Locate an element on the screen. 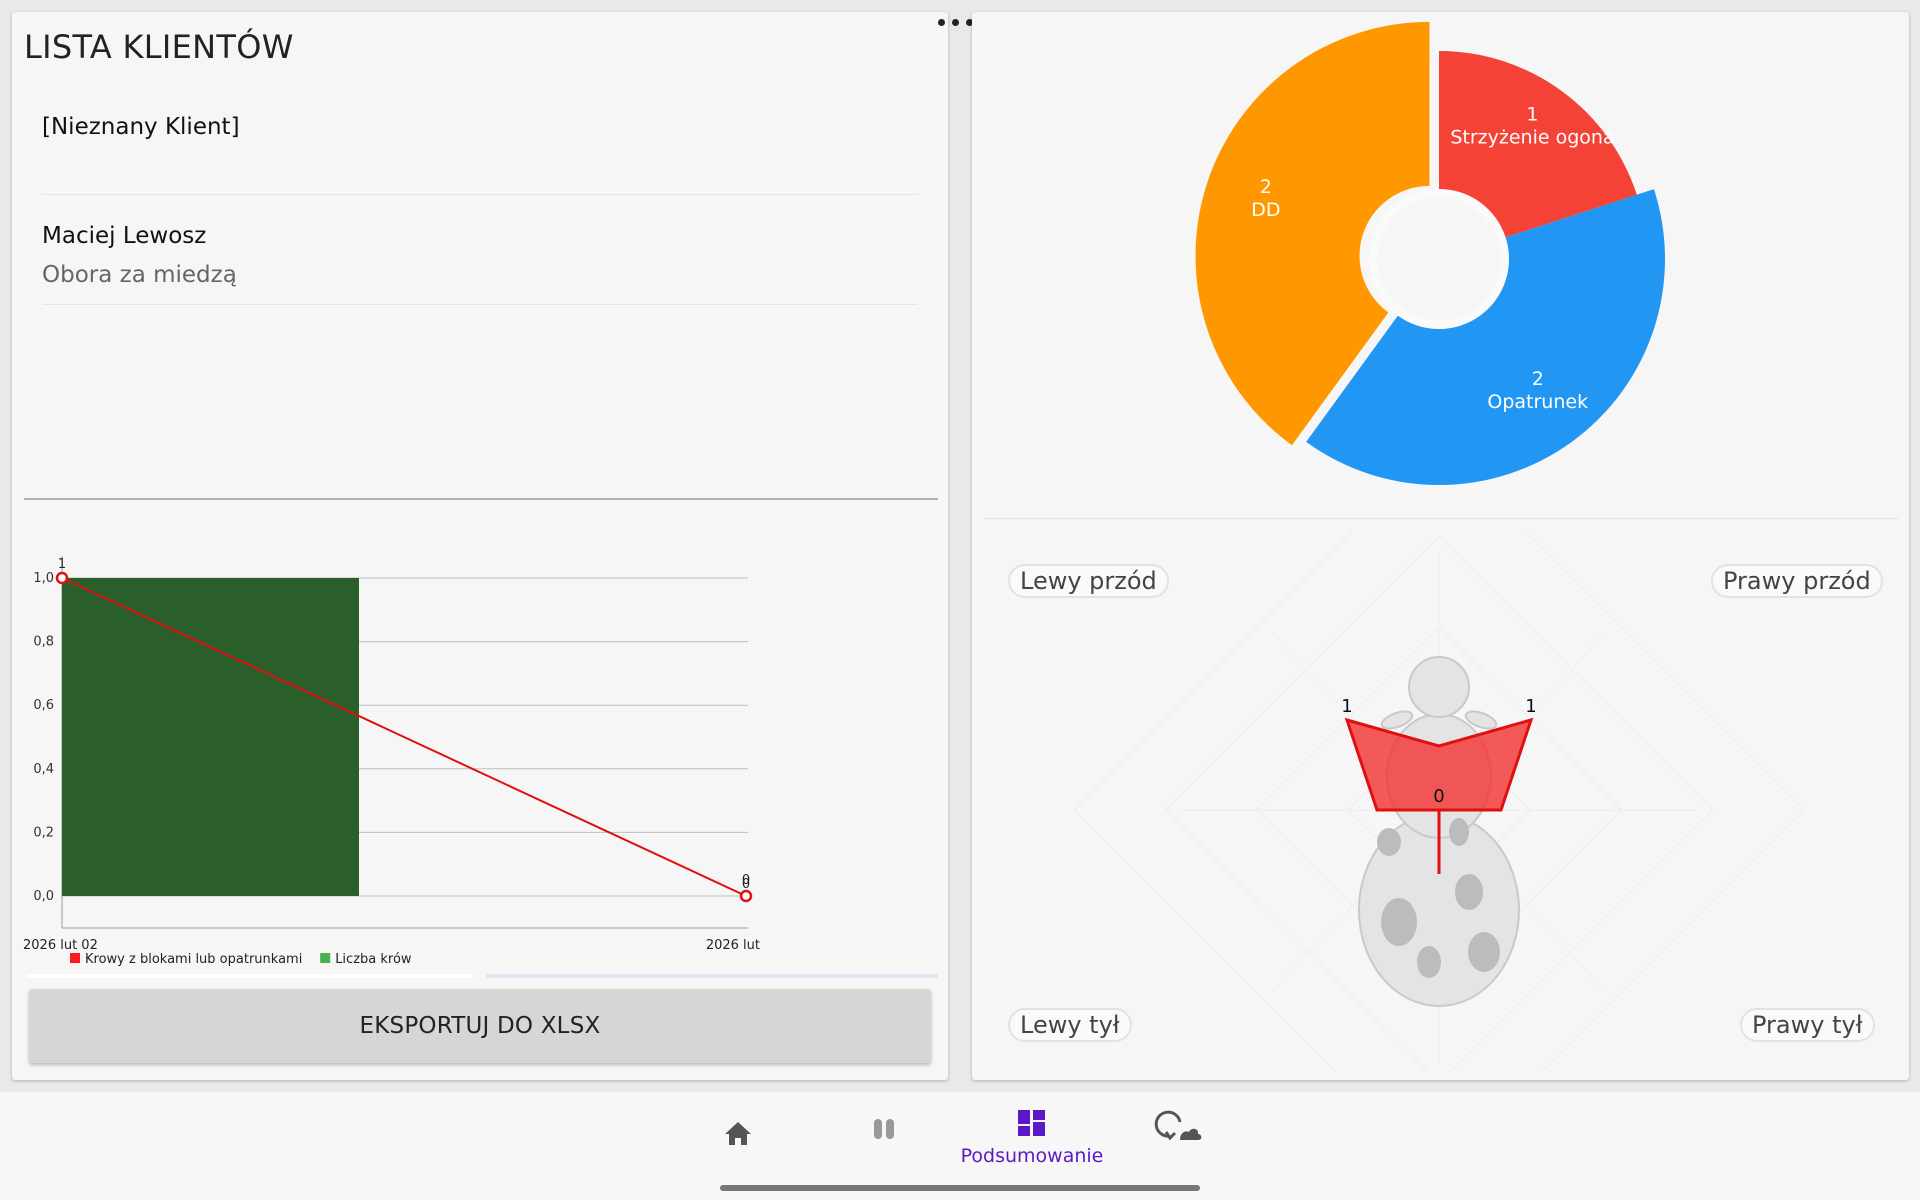  client-name: Maciej Lewosz is located at coordinates (124, 236).